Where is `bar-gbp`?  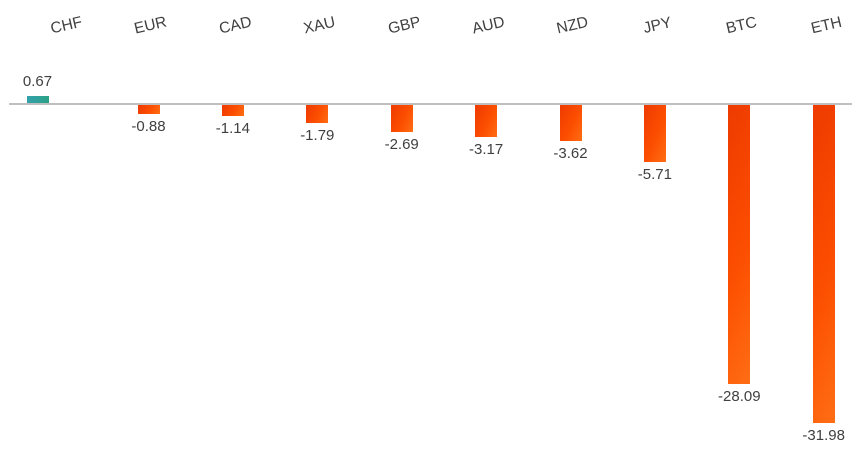
bar-gbp is located at coordinates (401, 118).